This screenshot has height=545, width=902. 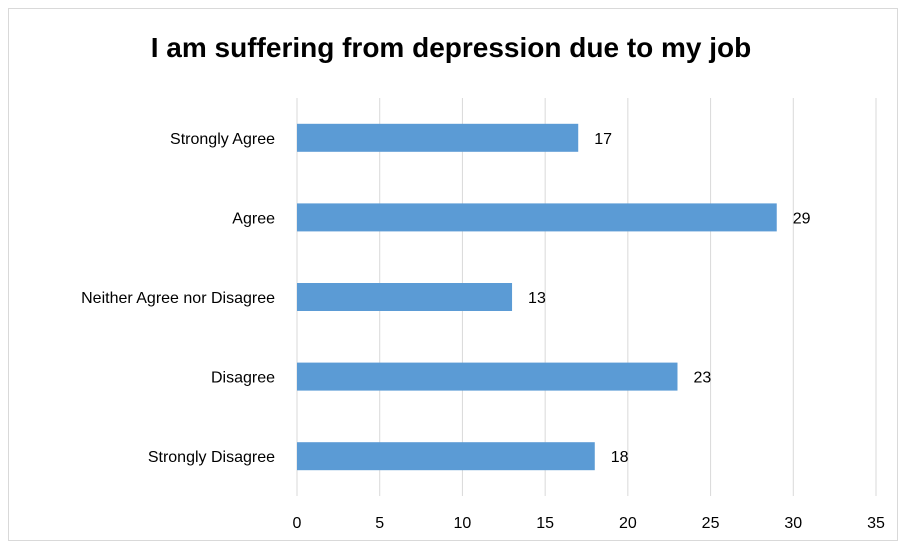 What do you see at coordinates (545, 523) in the screenshot?
I see `x-tick-label: 15` at bounding box center [545, 523].